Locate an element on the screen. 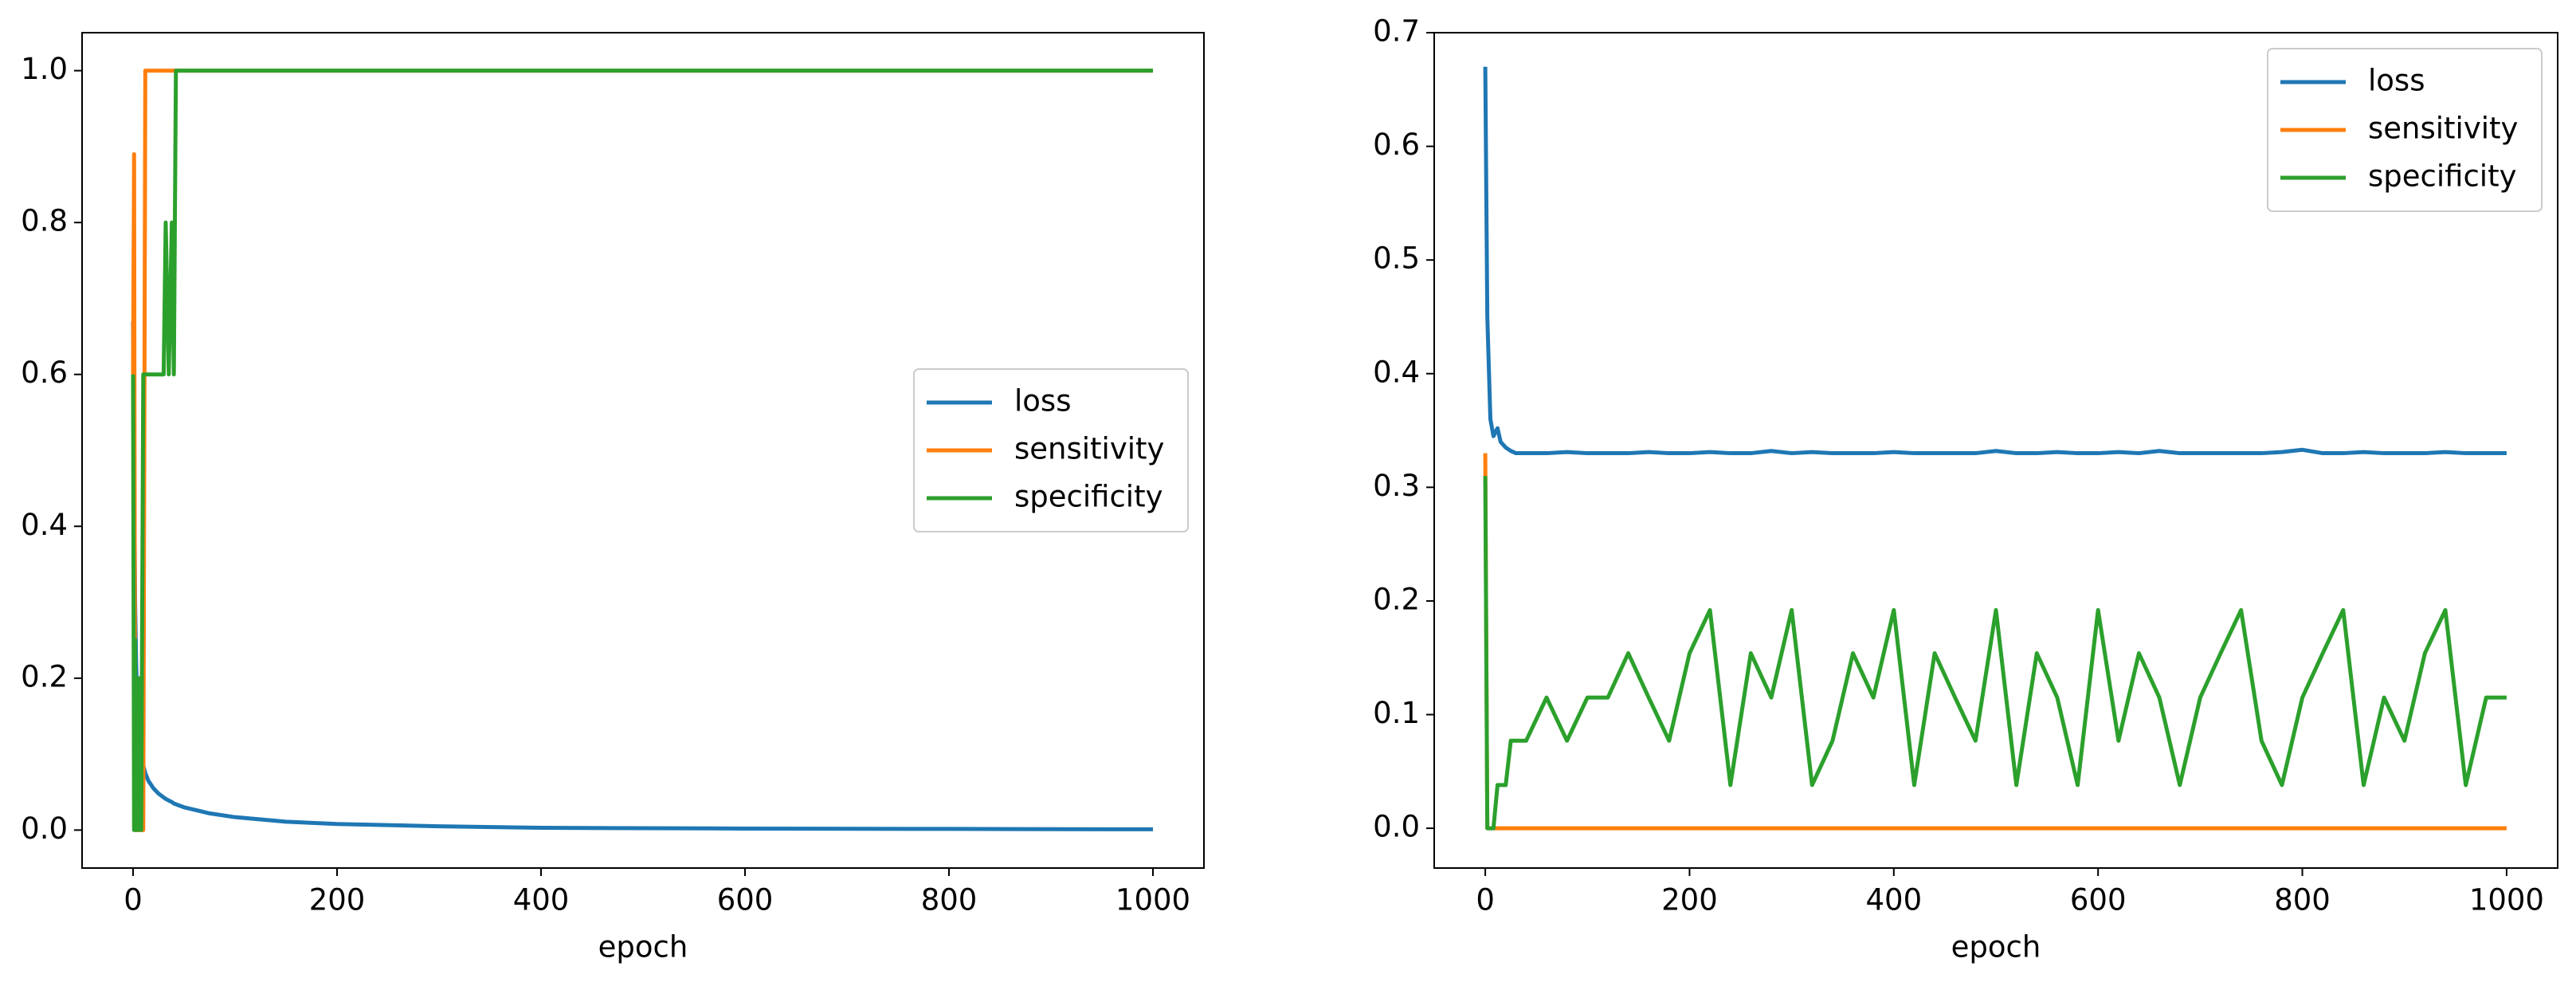 Image resolution: width=2576 pixels, height=990 pixels. y-tick-label: 1.0 is located at coordinates (45, 69).